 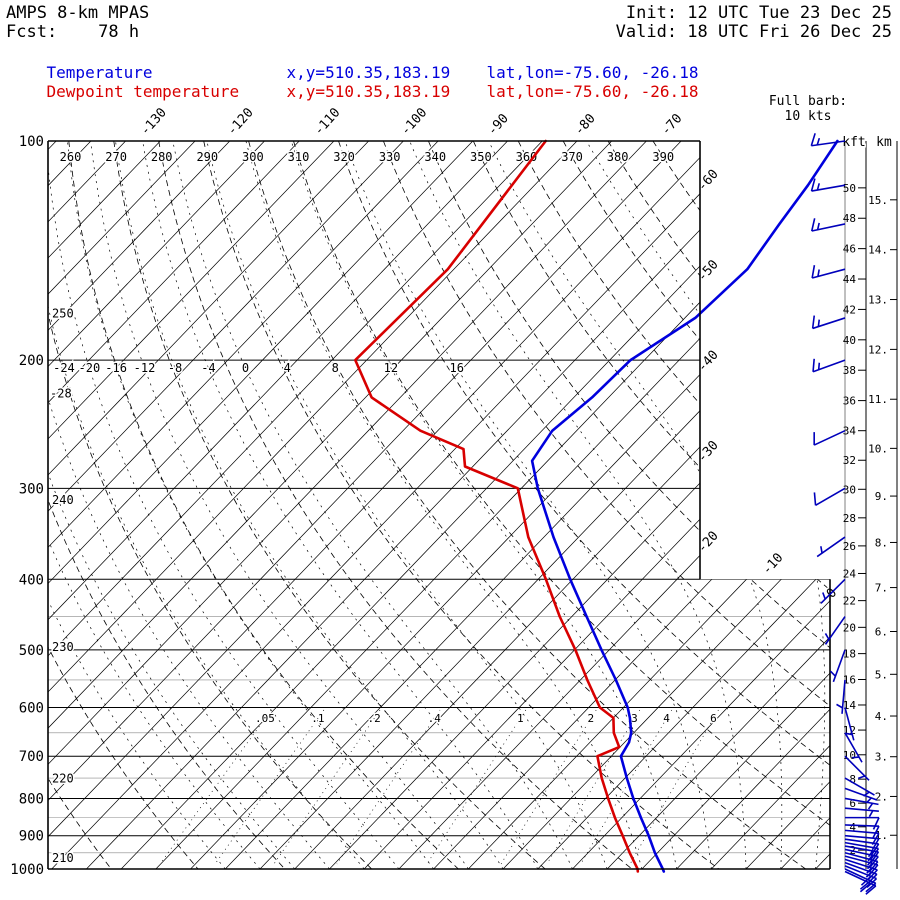 I want to click on svg-text: -24, so click(x=64, y=368).